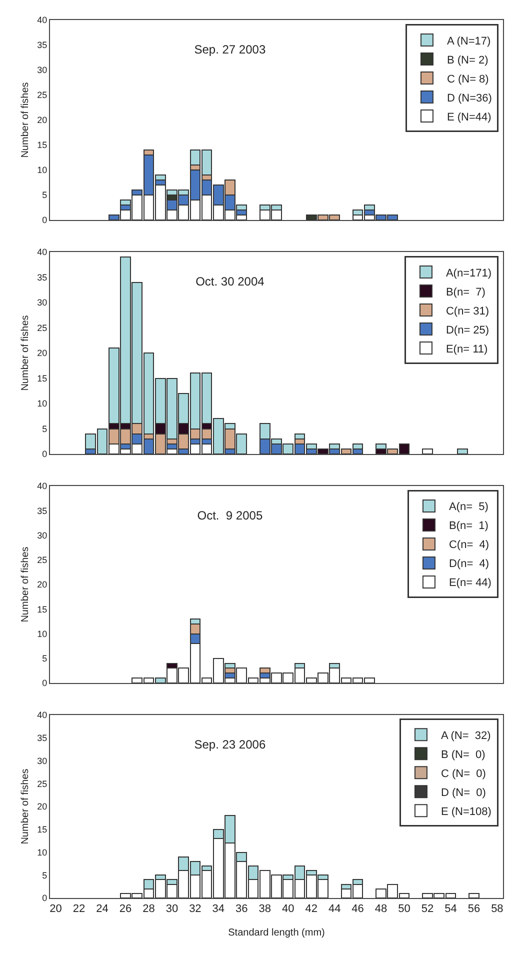 Image resolution: width=511 pixels, height=954 pixels. I want to click on x-tick-label: 22, so click(79, 909).